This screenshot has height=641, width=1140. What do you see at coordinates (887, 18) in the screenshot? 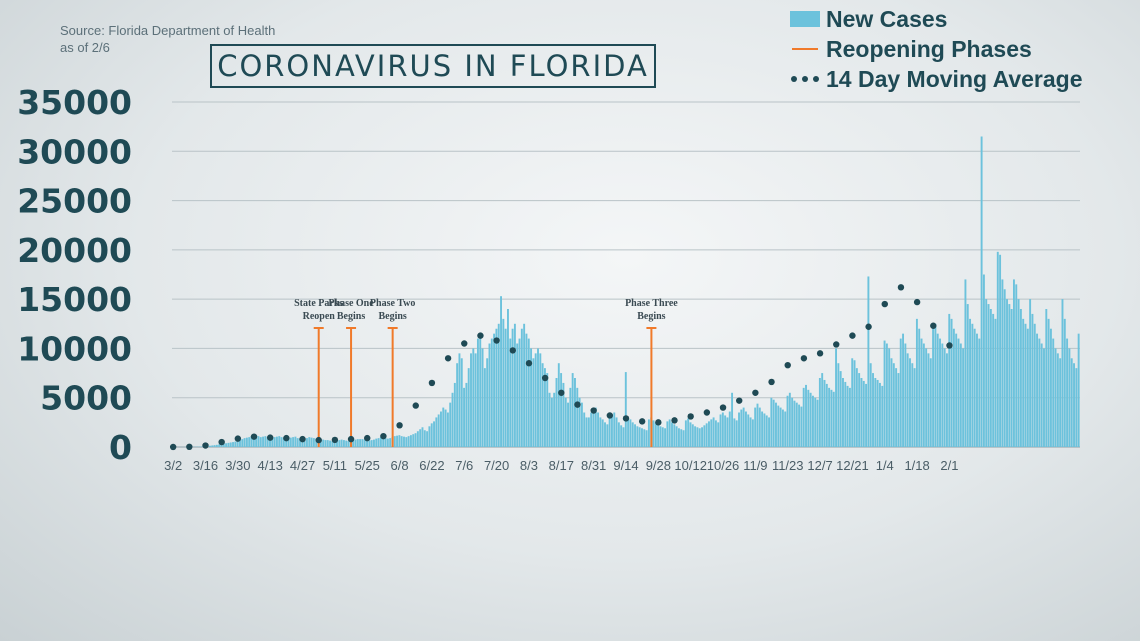
I see `legend-label: New Cases` at bounding box center [887, 18].